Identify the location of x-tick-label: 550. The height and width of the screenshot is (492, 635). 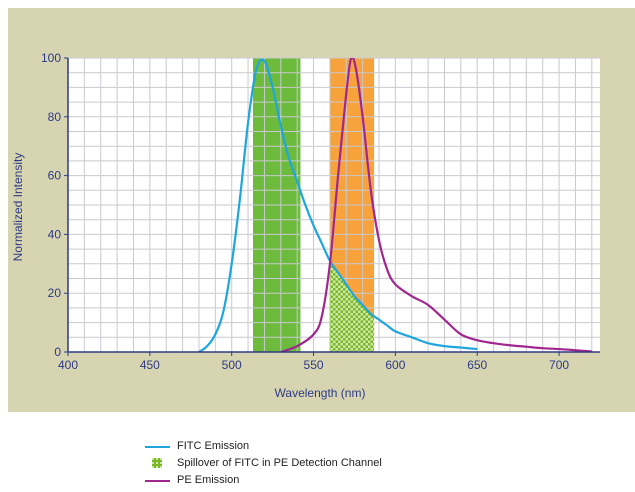
(314, 365).